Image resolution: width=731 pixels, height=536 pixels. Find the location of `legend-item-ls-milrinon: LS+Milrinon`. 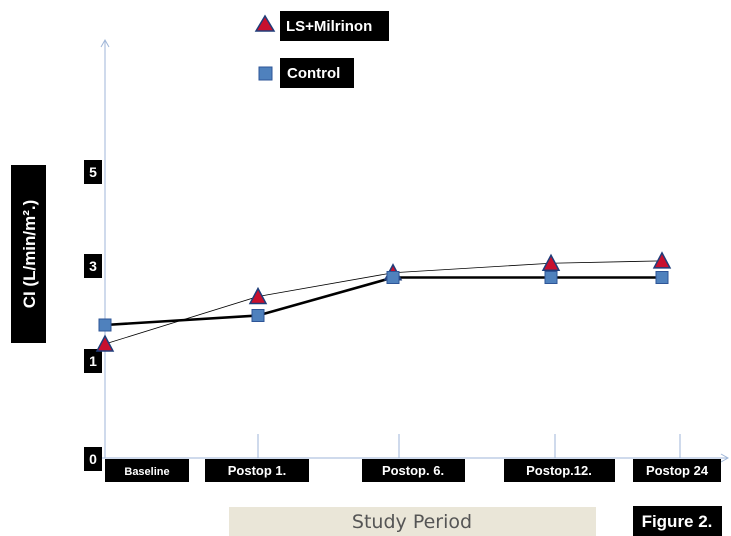

legend-item-ls-milrinon: LS+Milrinon is located at coordinates (321, 26).